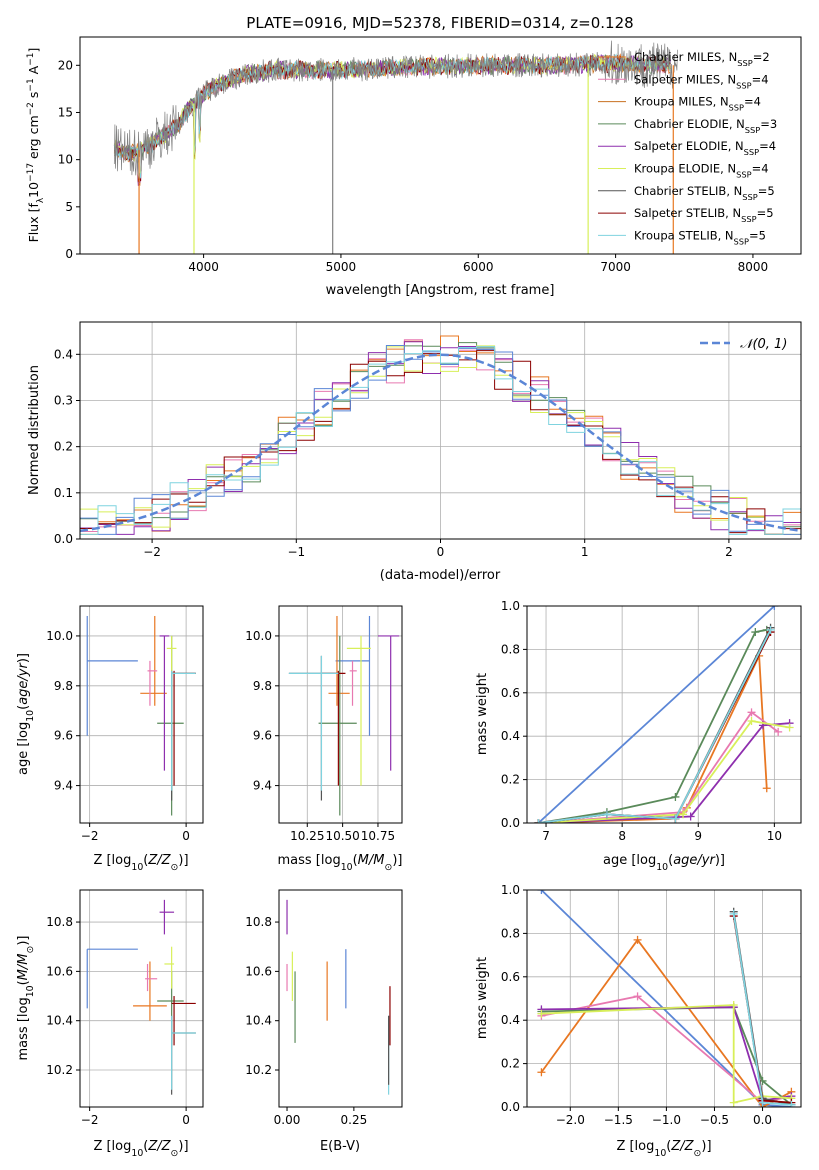 This screenshot has width=819, height=1170. What do you see at coordinates (90, 1120) in the screenshot?
I see `x-tick-label: −2` at bounding box center [90, 1120].